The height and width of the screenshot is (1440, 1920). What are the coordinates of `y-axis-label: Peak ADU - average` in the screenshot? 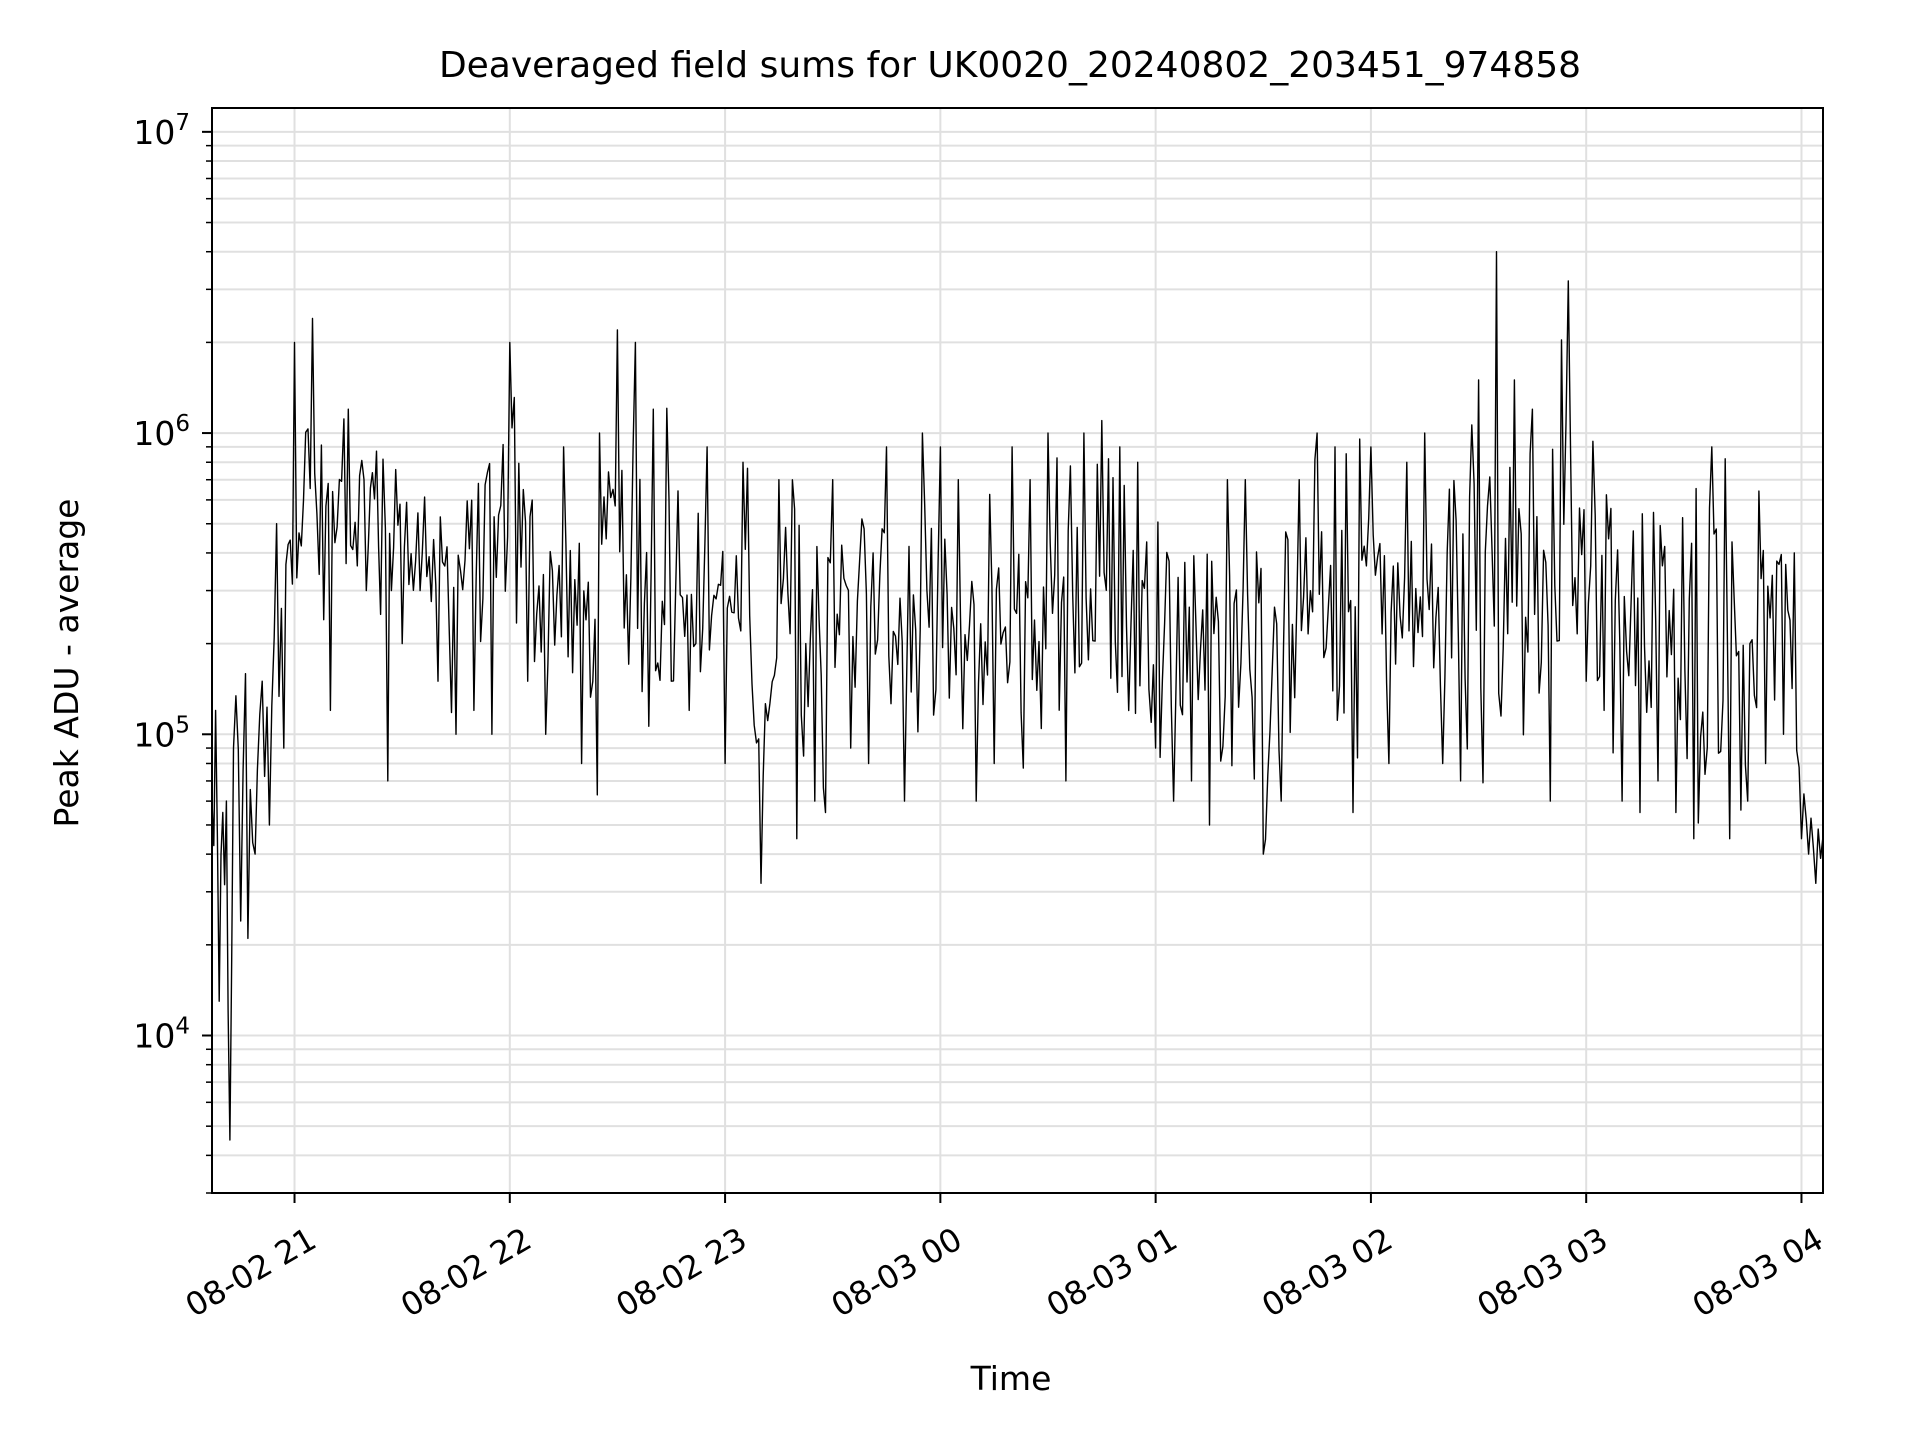 It's located at (66, 663).